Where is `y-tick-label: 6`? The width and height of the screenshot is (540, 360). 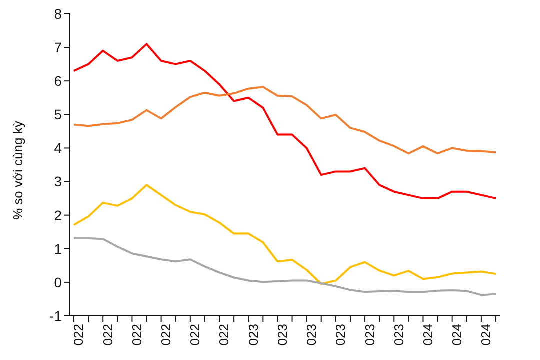 y-tick-label: 6 is located at coordinates (58, 81).